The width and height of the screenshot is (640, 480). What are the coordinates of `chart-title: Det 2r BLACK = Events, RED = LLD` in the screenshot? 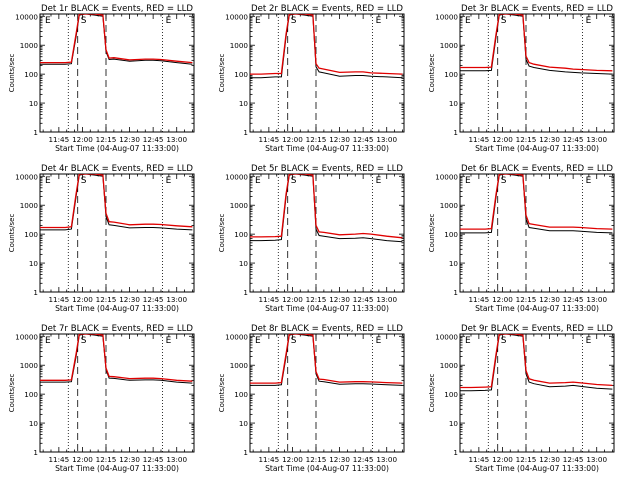 It's located at (327, 9).